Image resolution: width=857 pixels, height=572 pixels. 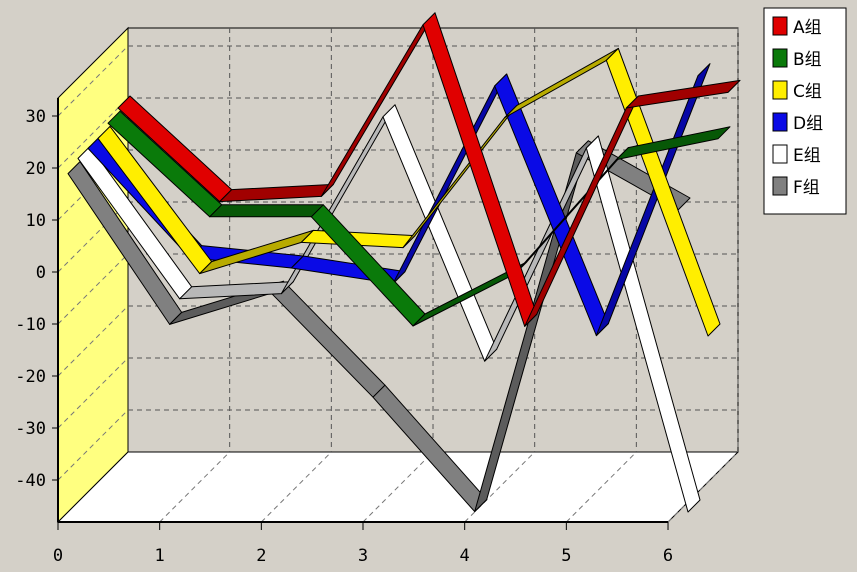 I want to click on x-tick-label: 5, so click(x=566, y=556).